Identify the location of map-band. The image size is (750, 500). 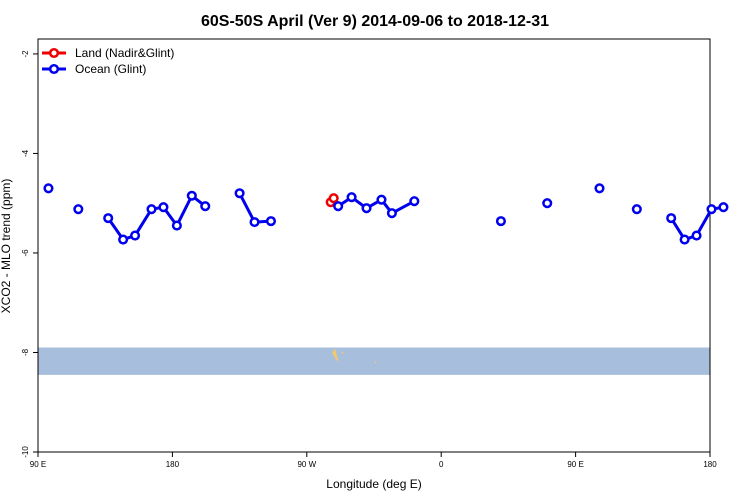
(374, 361).